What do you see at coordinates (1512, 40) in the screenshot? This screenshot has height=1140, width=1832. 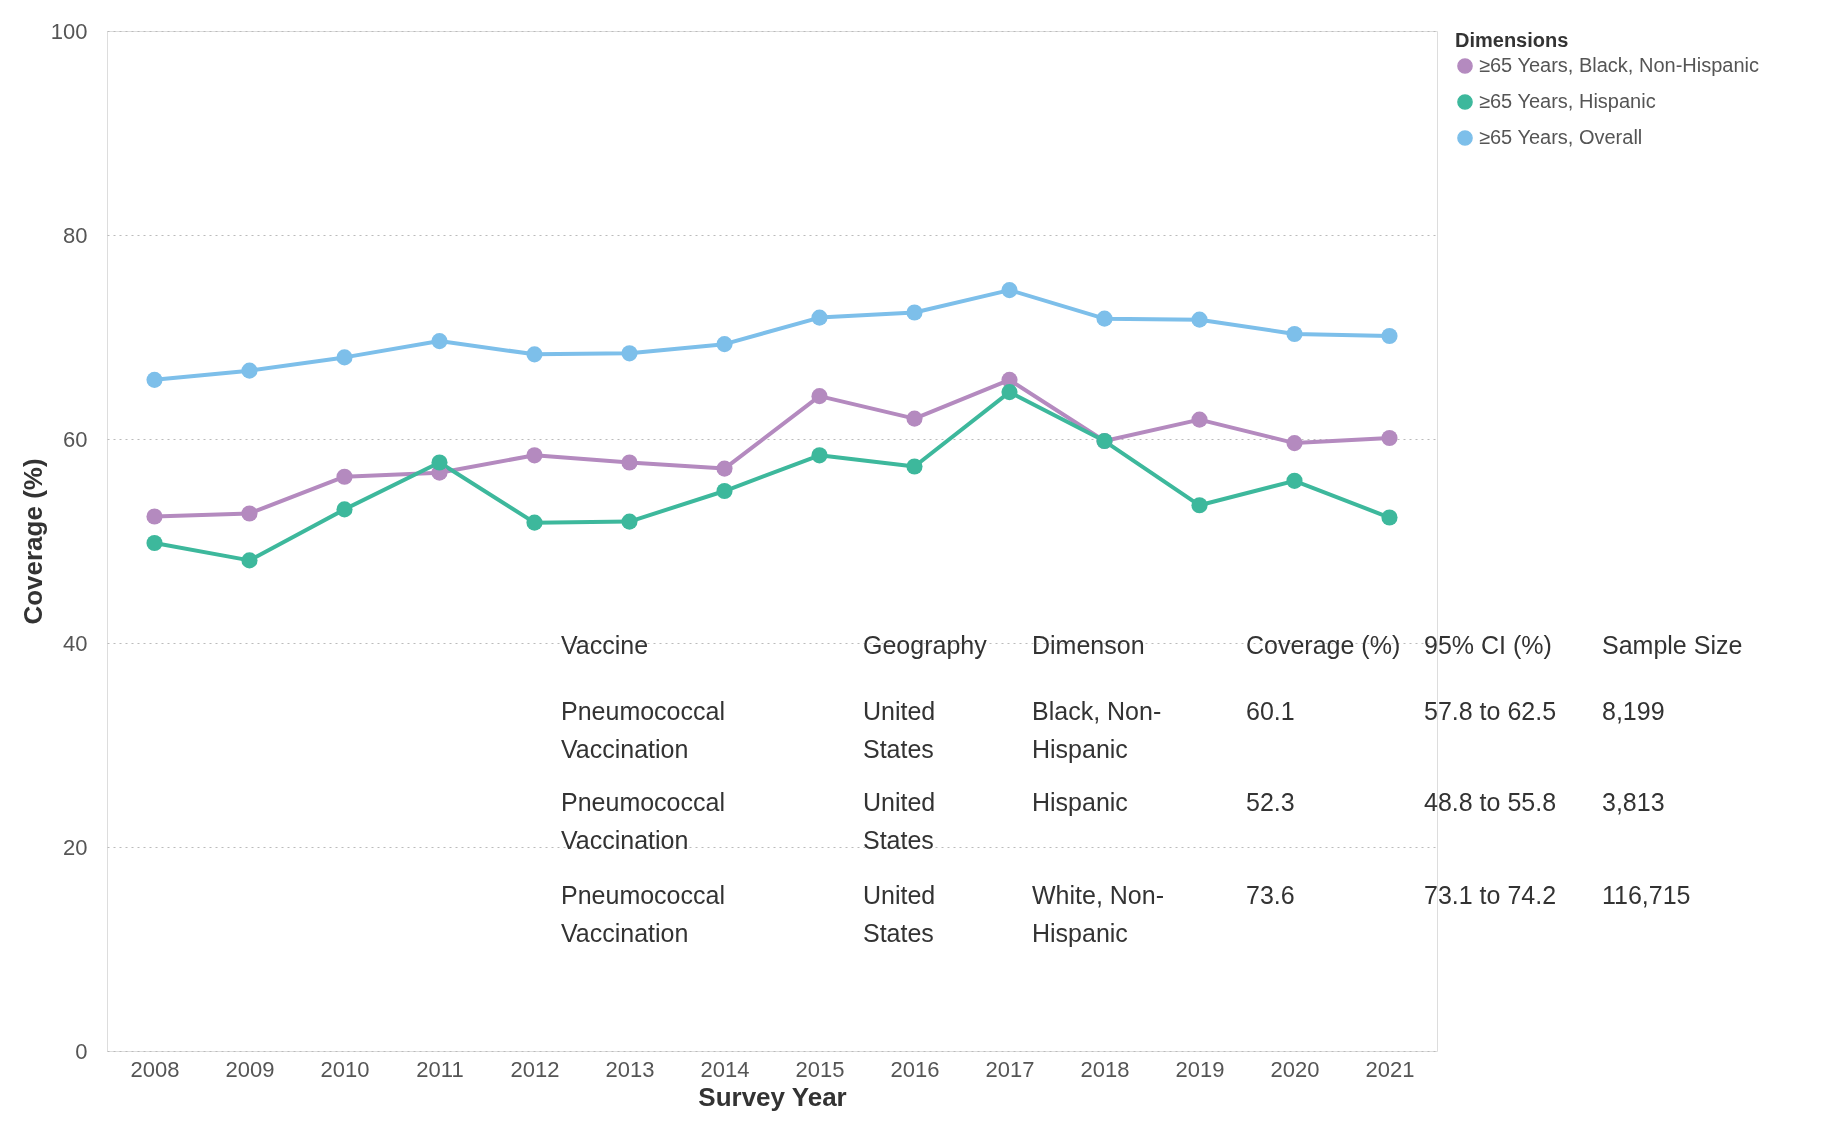 I see `legend-title: Dimensions` at bounding box center [1512, 40].